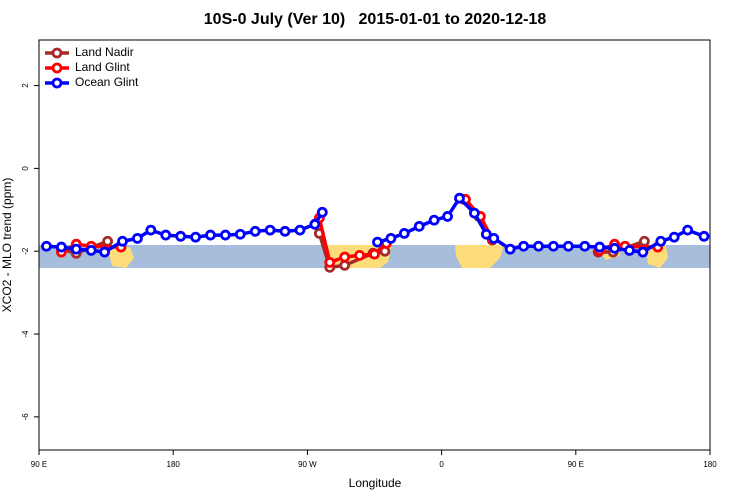  What do you see at coordinates (25, 334) in the screenshot?
I see `y-tick-label: -4` at bounding box center [25, 334].